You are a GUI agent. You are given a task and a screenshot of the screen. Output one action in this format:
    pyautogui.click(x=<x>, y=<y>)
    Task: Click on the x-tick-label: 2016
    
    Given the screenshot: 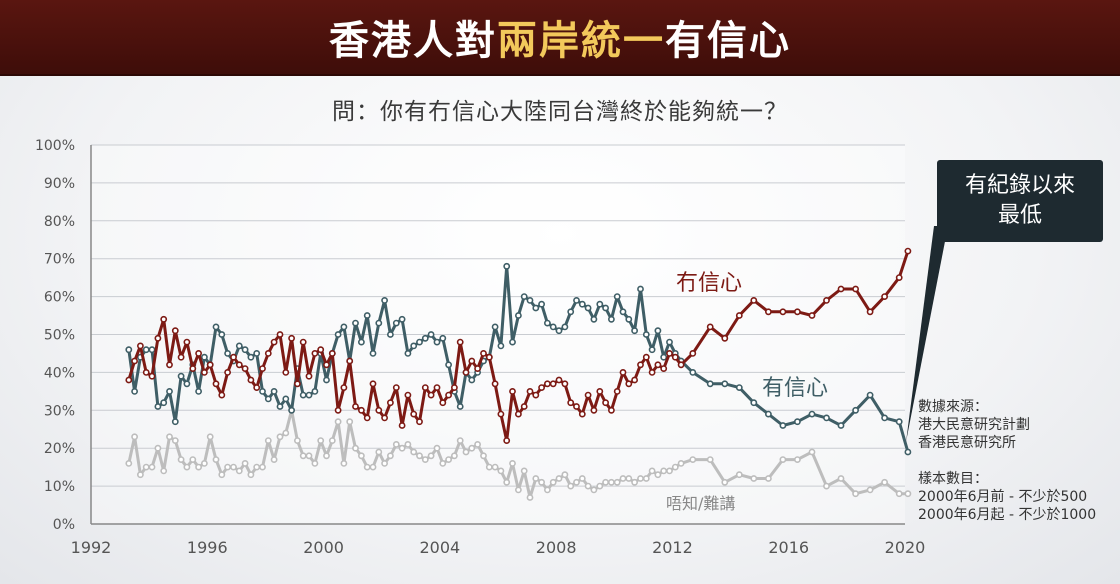 What is the action you would take?
    pyautogui.click(x=788, y=547)
    